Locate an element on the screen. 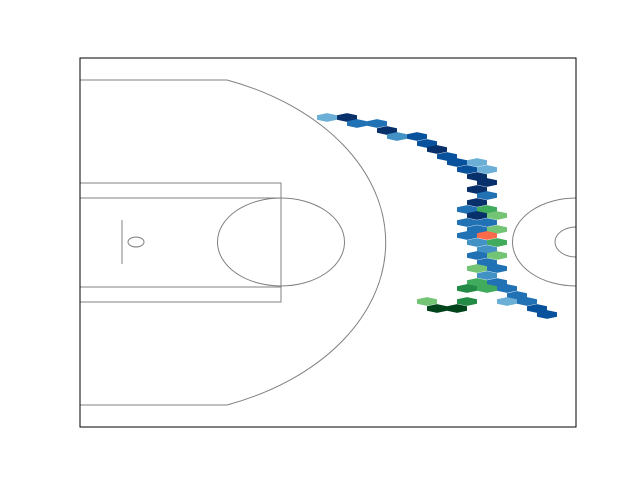  inner-lane is located at coordinates (181, 242).